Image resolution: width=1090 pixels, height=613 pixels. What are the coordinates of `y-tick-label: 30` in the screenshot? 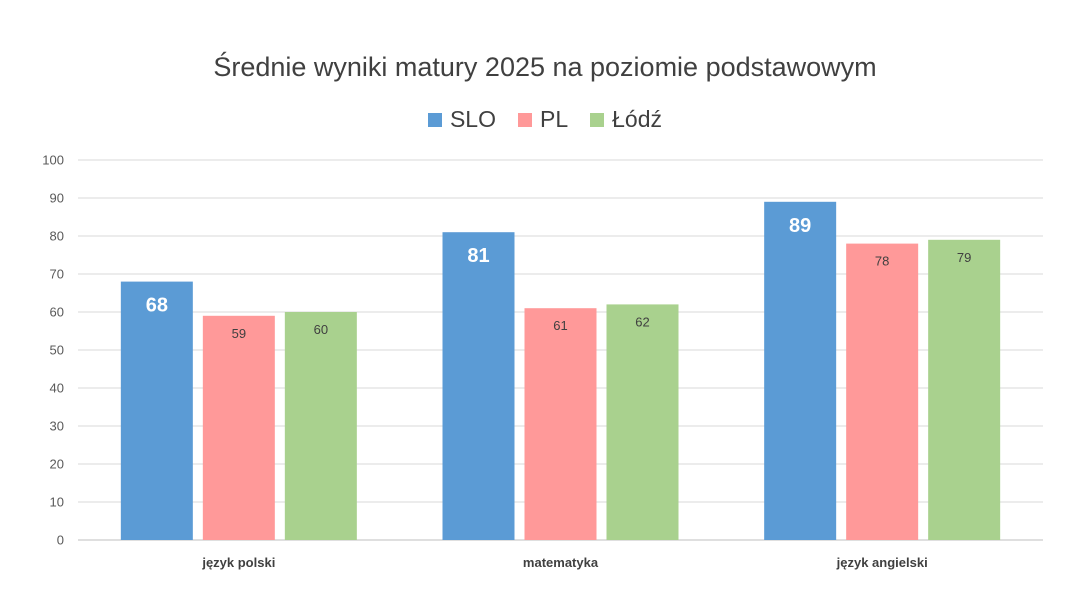 It's located at (57, 426).